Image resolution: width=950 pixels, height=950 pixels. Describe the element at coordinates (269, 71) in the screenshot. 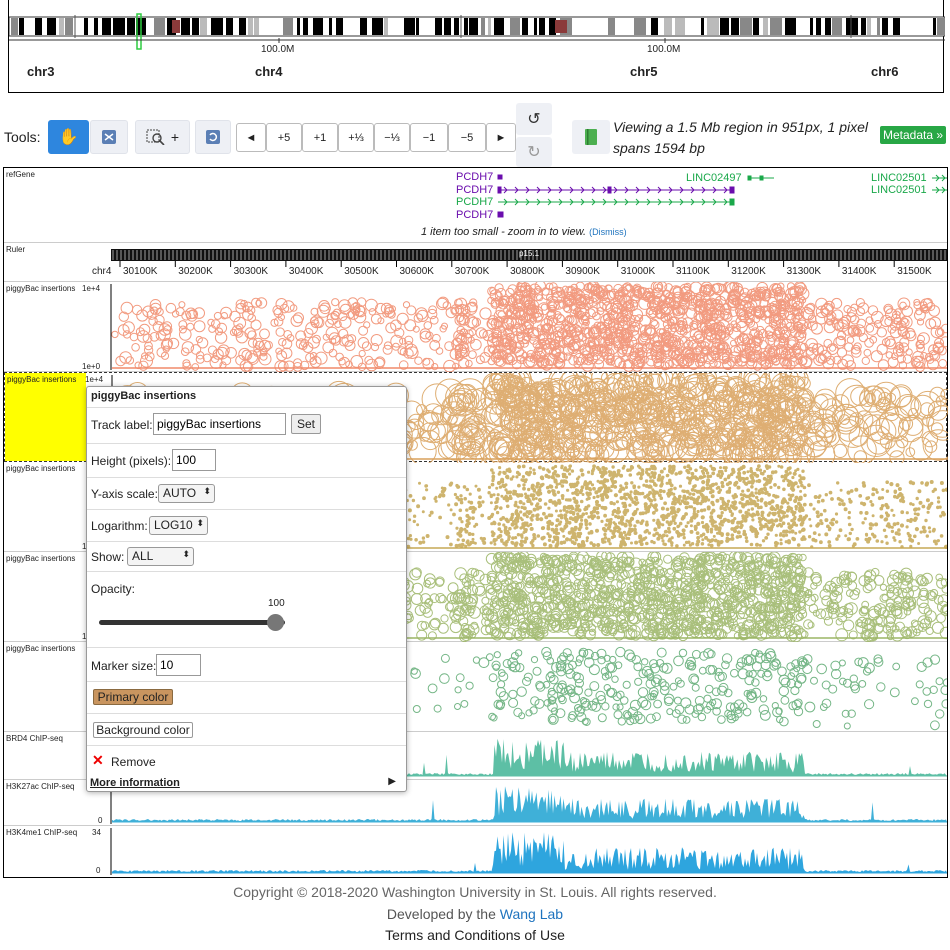

I see `chr4-label: chr4` at that location.